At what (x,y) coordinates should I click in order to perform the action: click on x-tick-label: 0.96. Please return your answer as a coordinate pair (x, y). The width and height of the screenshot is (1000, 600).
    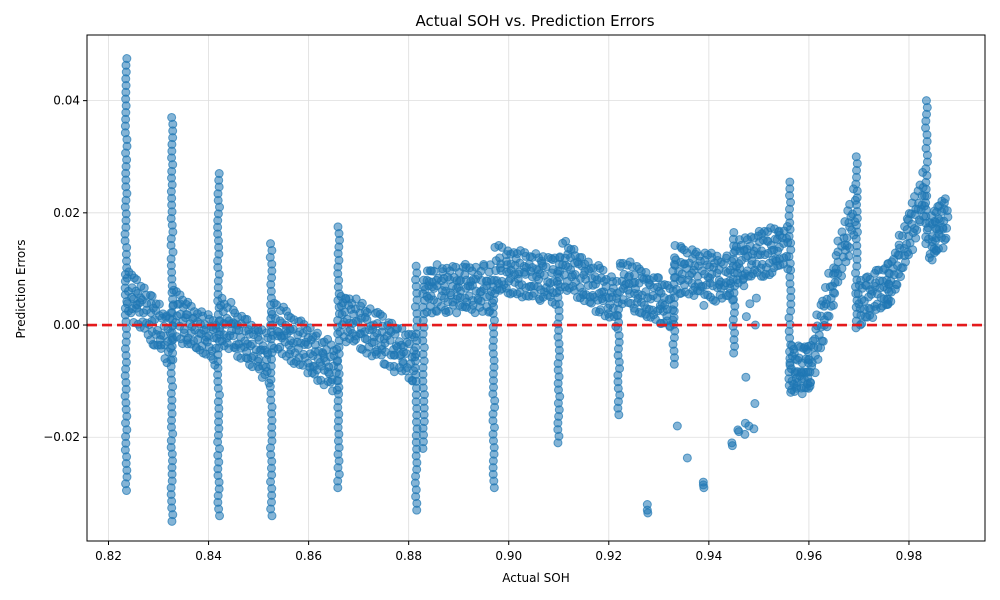
    Looking at the image, I should click on (809, 556).